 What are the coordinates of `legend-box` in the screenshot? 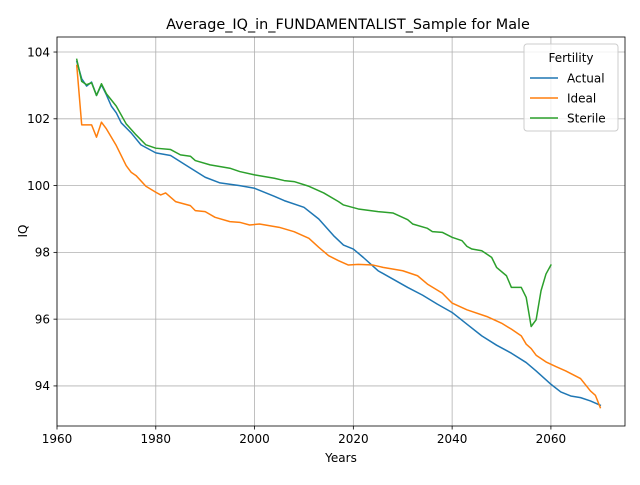 It's located at (571, 87).